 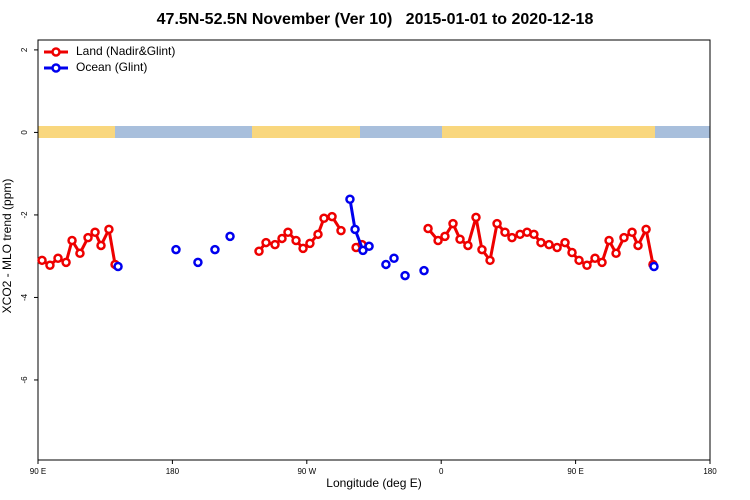 I want to click on y-tick-label: 2, so click(x=24, y=49).